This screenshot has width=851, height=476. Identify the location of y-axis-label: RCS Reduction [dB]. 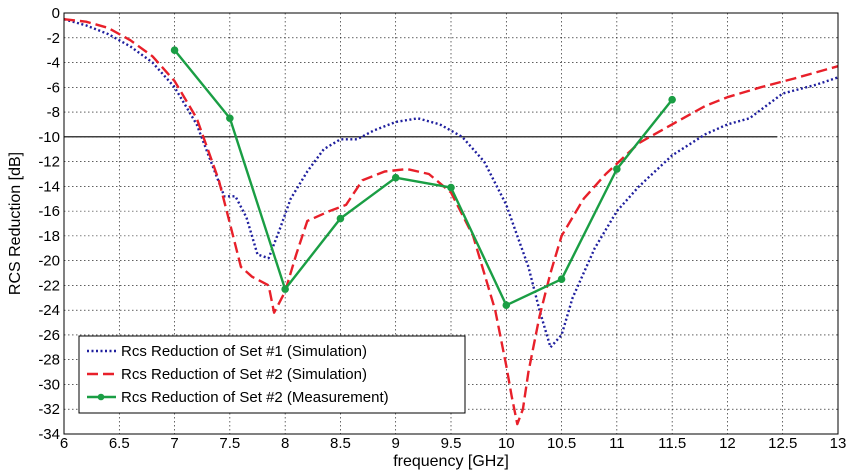
(15, 223).